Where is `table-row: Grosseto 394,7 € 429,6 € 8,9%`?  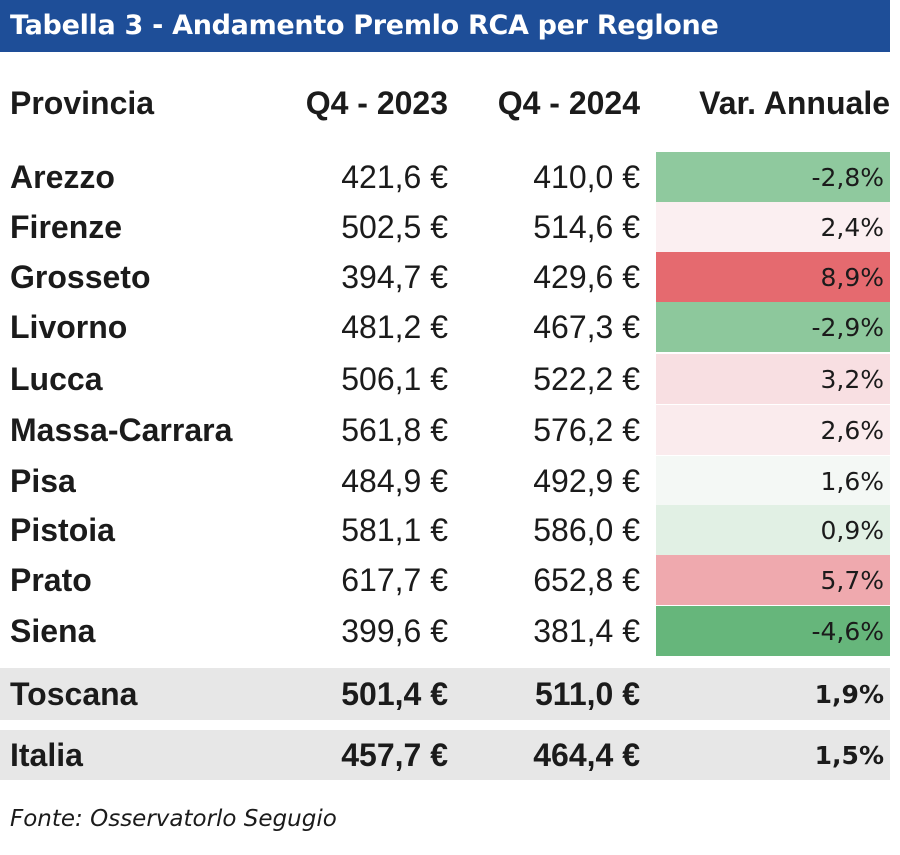 table-row: Grosseto 394,7 € 429,6 € 8,9% is located at coordinates (445, 277).